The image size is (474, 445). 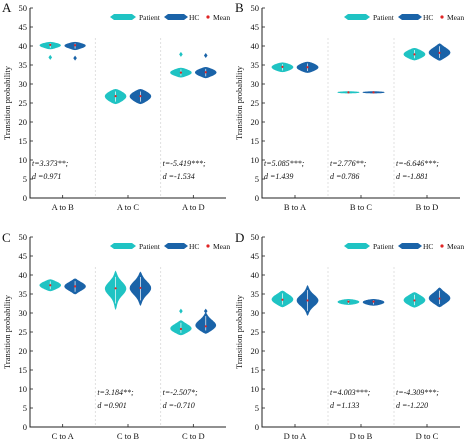 I want to click on x-tick-label: B to A, so click(x=295, y=207).